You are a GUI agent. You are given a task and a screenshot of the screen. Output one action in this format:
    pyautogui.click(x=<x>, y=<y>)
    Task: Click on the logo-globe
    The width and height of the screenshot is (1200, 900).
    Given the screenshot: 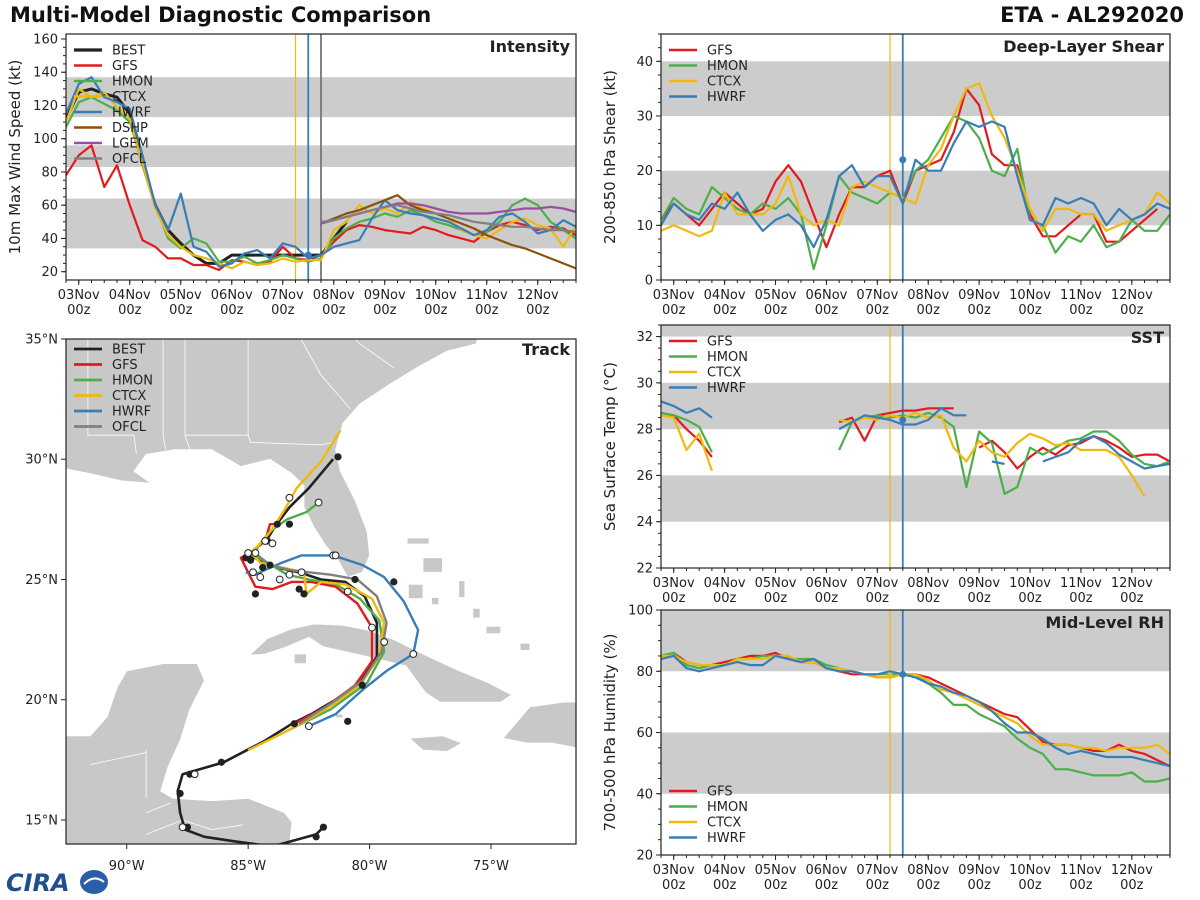 What is the action you would take?
    pyautogui.click(x=94, y=882)
    